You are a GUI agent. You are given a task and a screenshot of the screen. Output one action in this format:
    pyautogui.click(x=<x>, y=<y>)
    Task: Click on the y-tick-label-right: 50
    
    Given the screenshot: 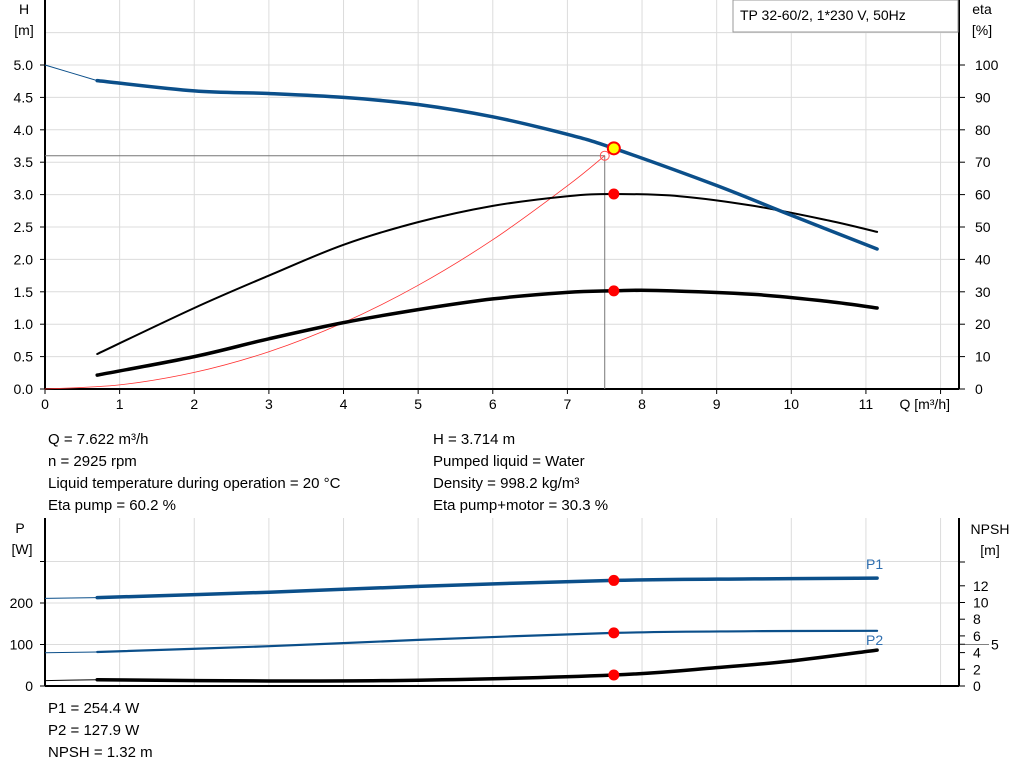 What is the action you would take?
    pyautogui.click(x=983, y=227)
    